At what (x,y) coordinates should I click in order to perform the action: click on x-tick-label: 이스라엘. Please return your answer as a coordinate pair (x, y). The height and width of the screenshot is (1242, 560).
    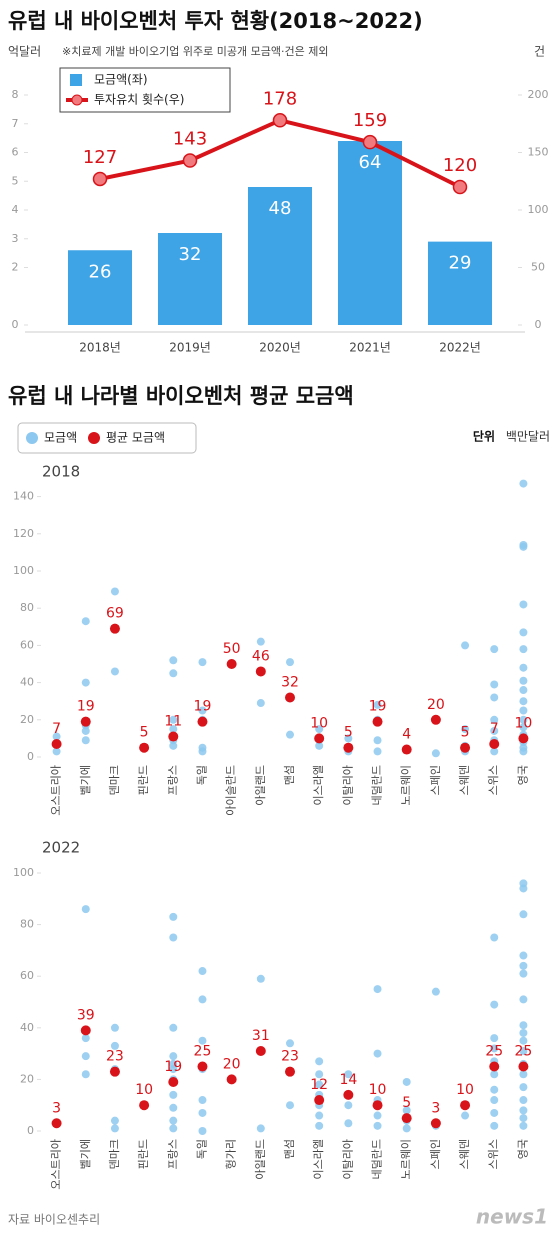
    Looking at the image, I should click on (318, 785).